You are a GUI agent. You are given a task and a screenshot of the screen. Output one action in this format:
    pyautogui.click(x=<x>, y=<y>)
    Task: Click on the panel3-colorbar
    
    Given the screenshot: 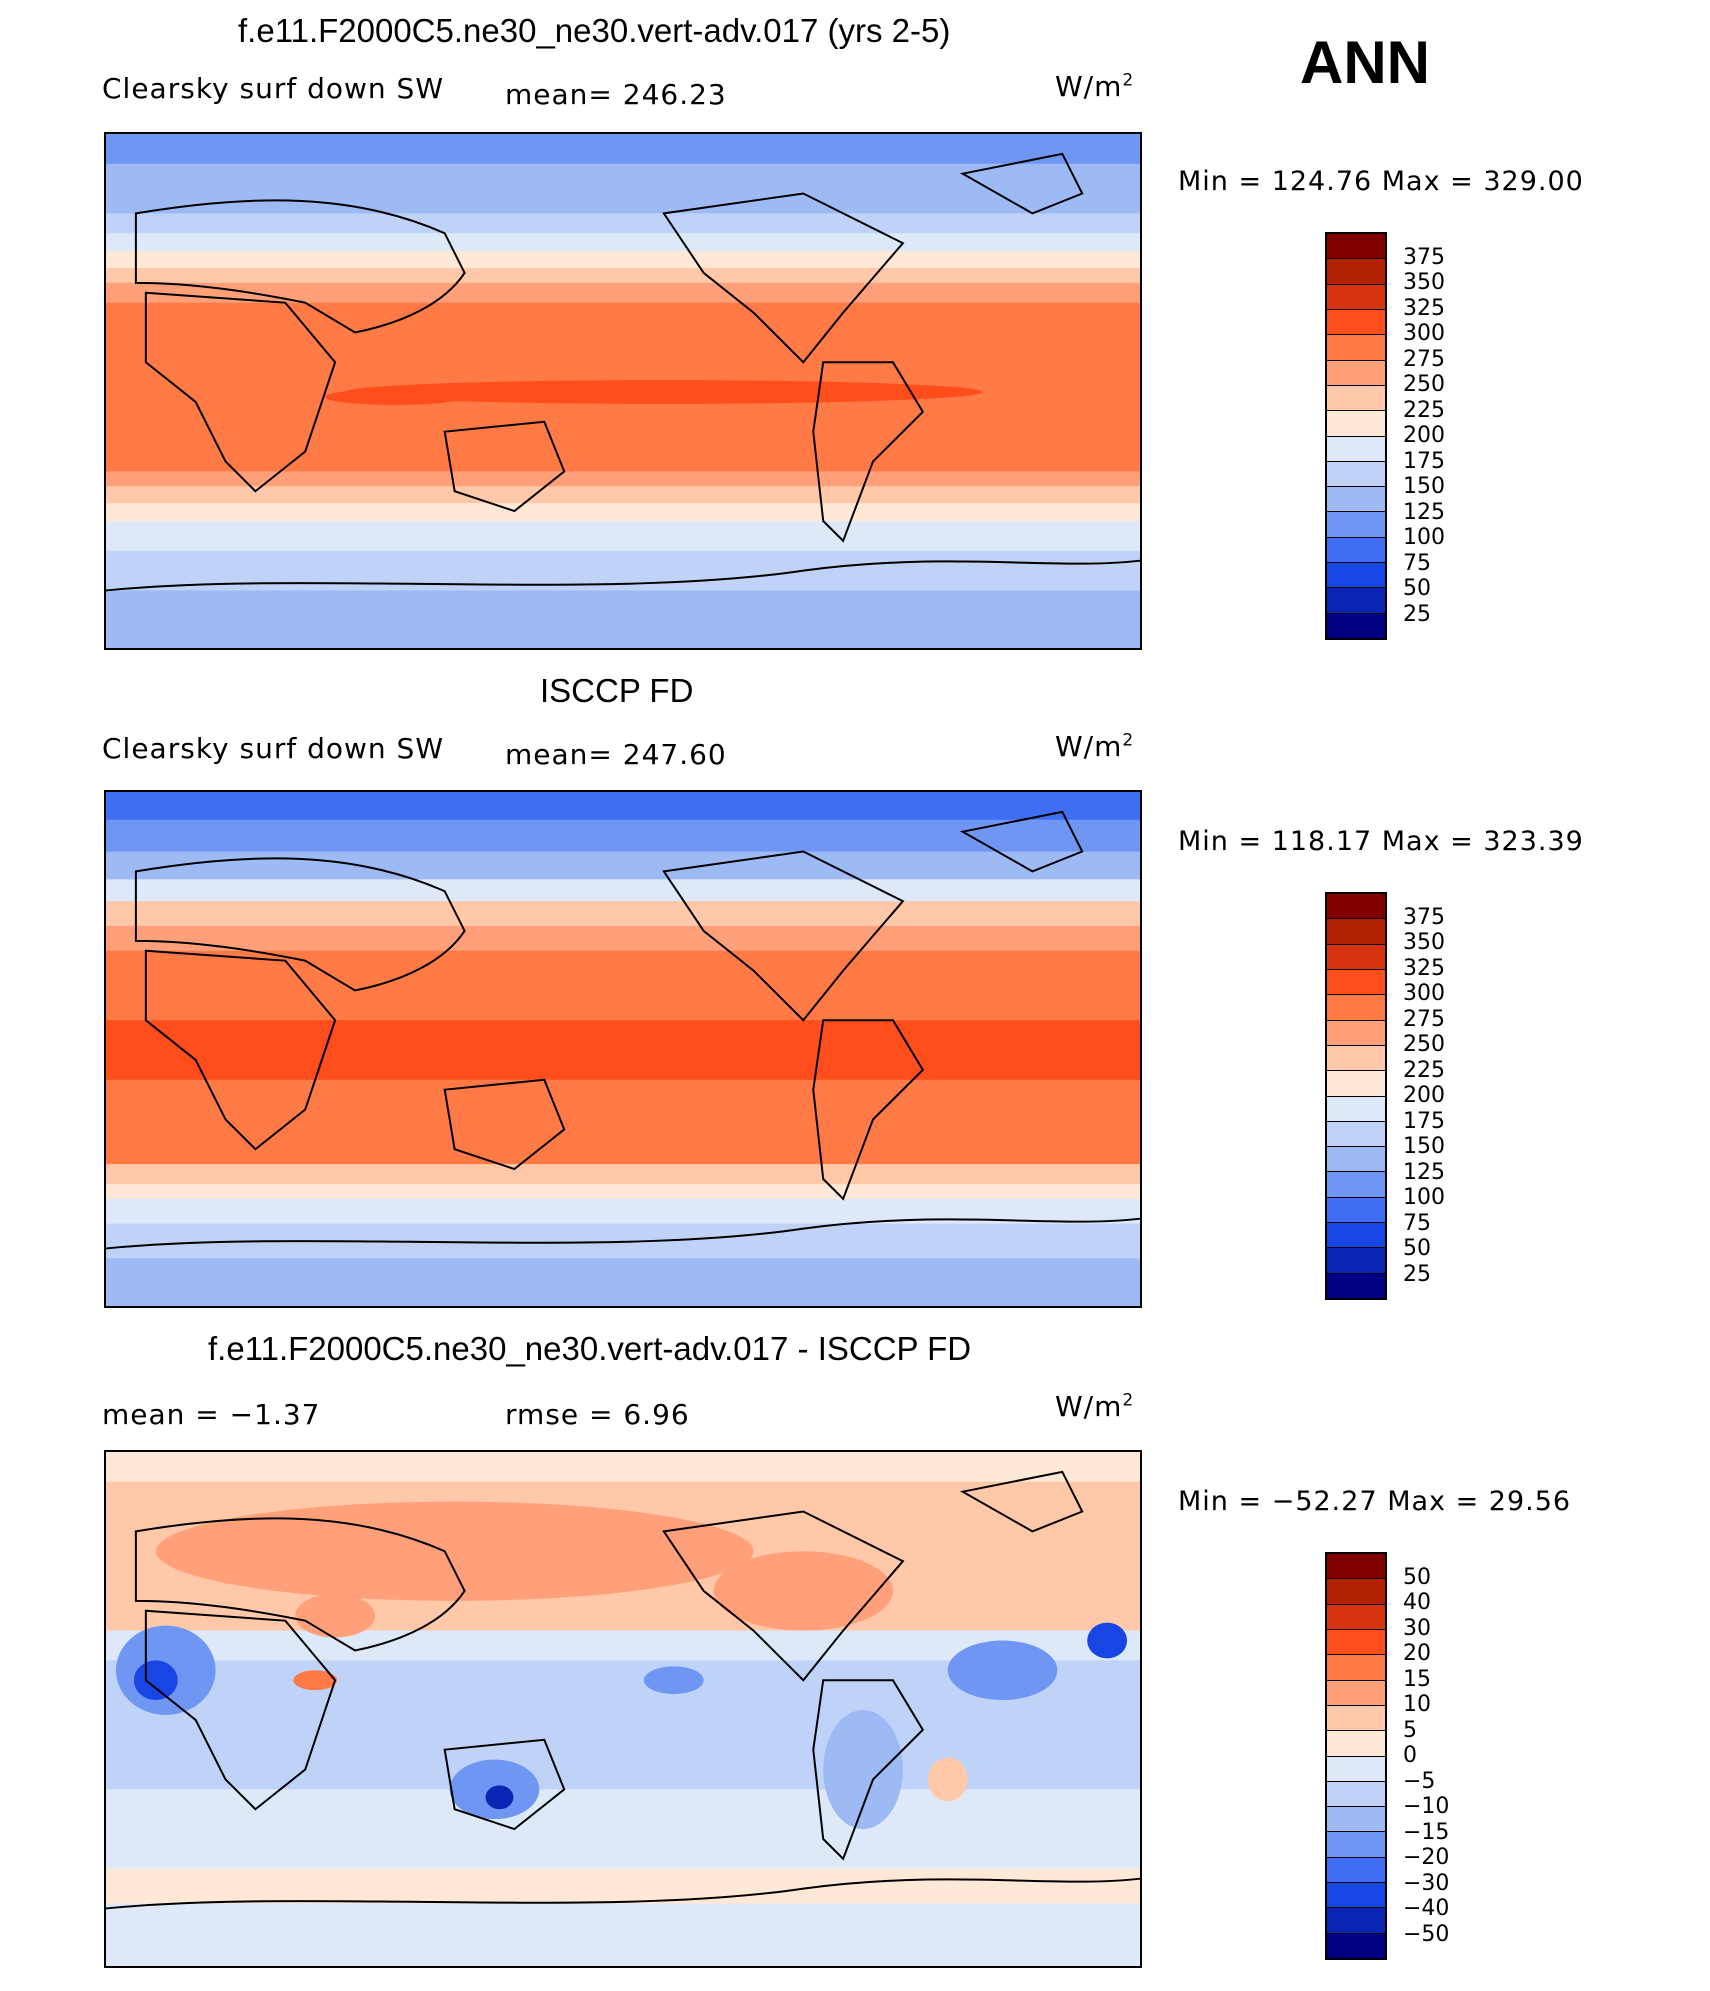 What is the action you would take?
    pyautogui.click(x=1356, y=1756)
    